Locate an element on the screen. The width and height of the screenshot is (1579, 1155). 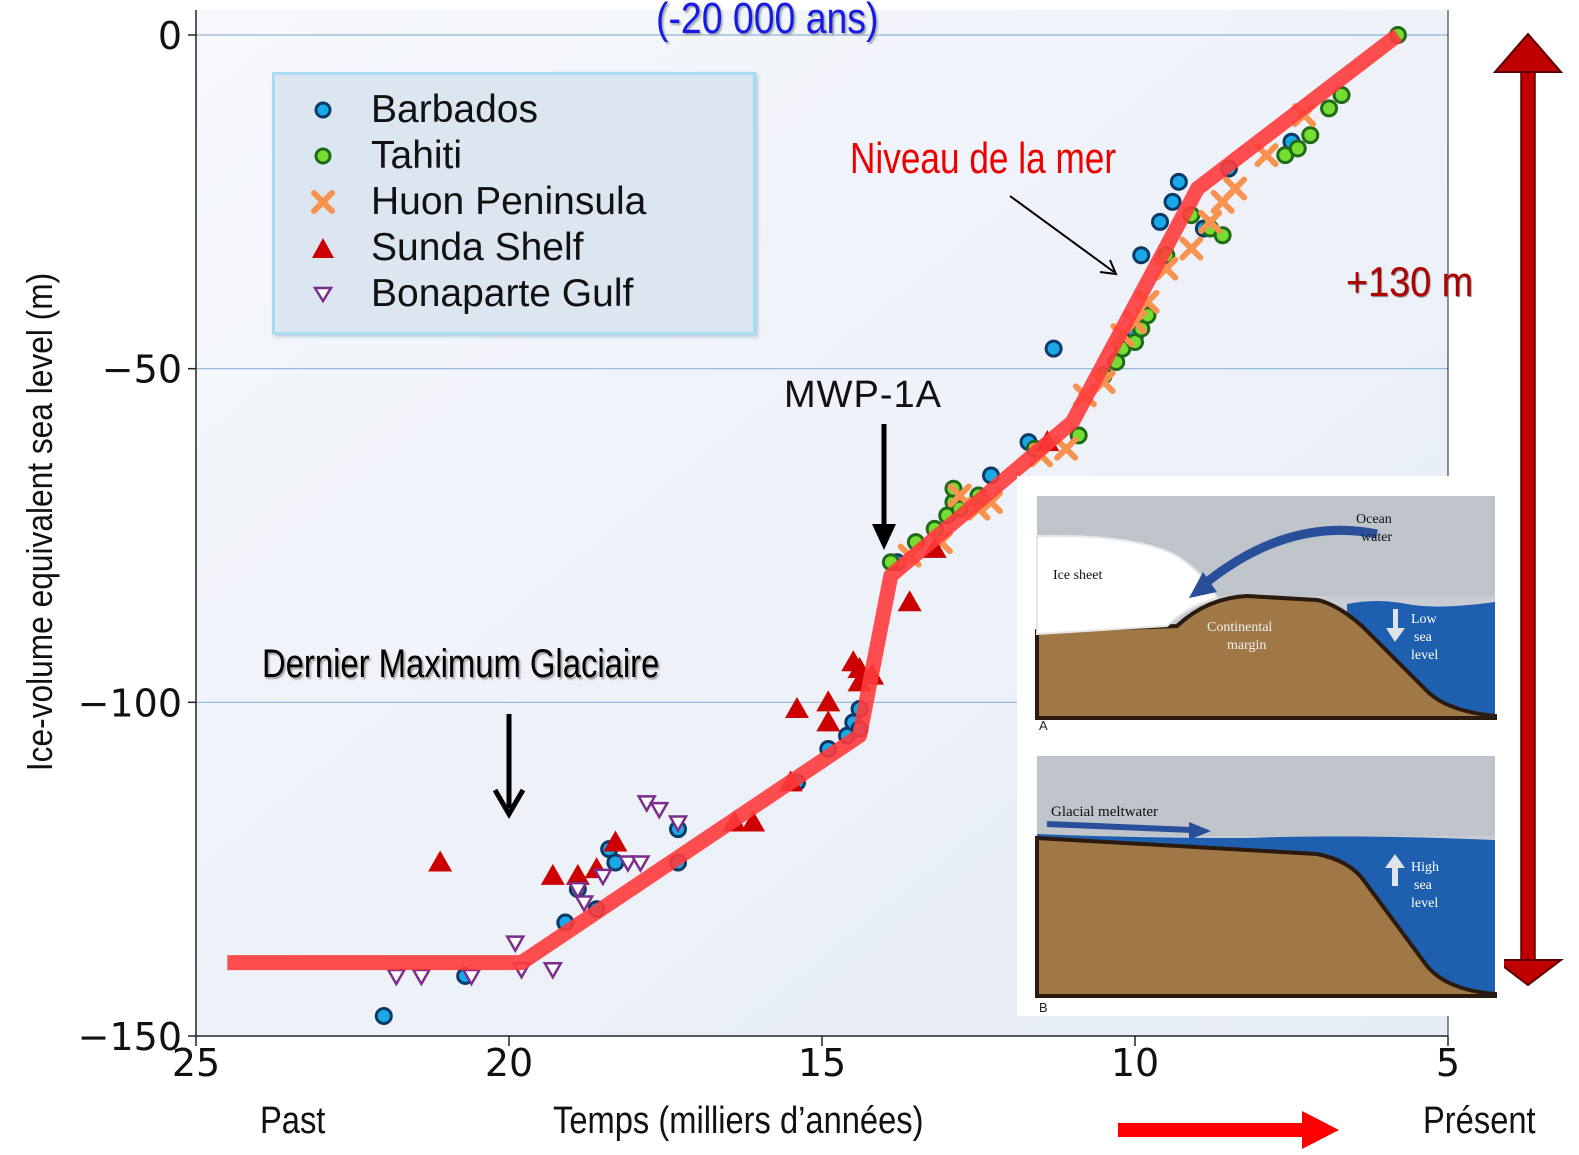
x-tick-label: 25 is located at coordinates (196, 1063).